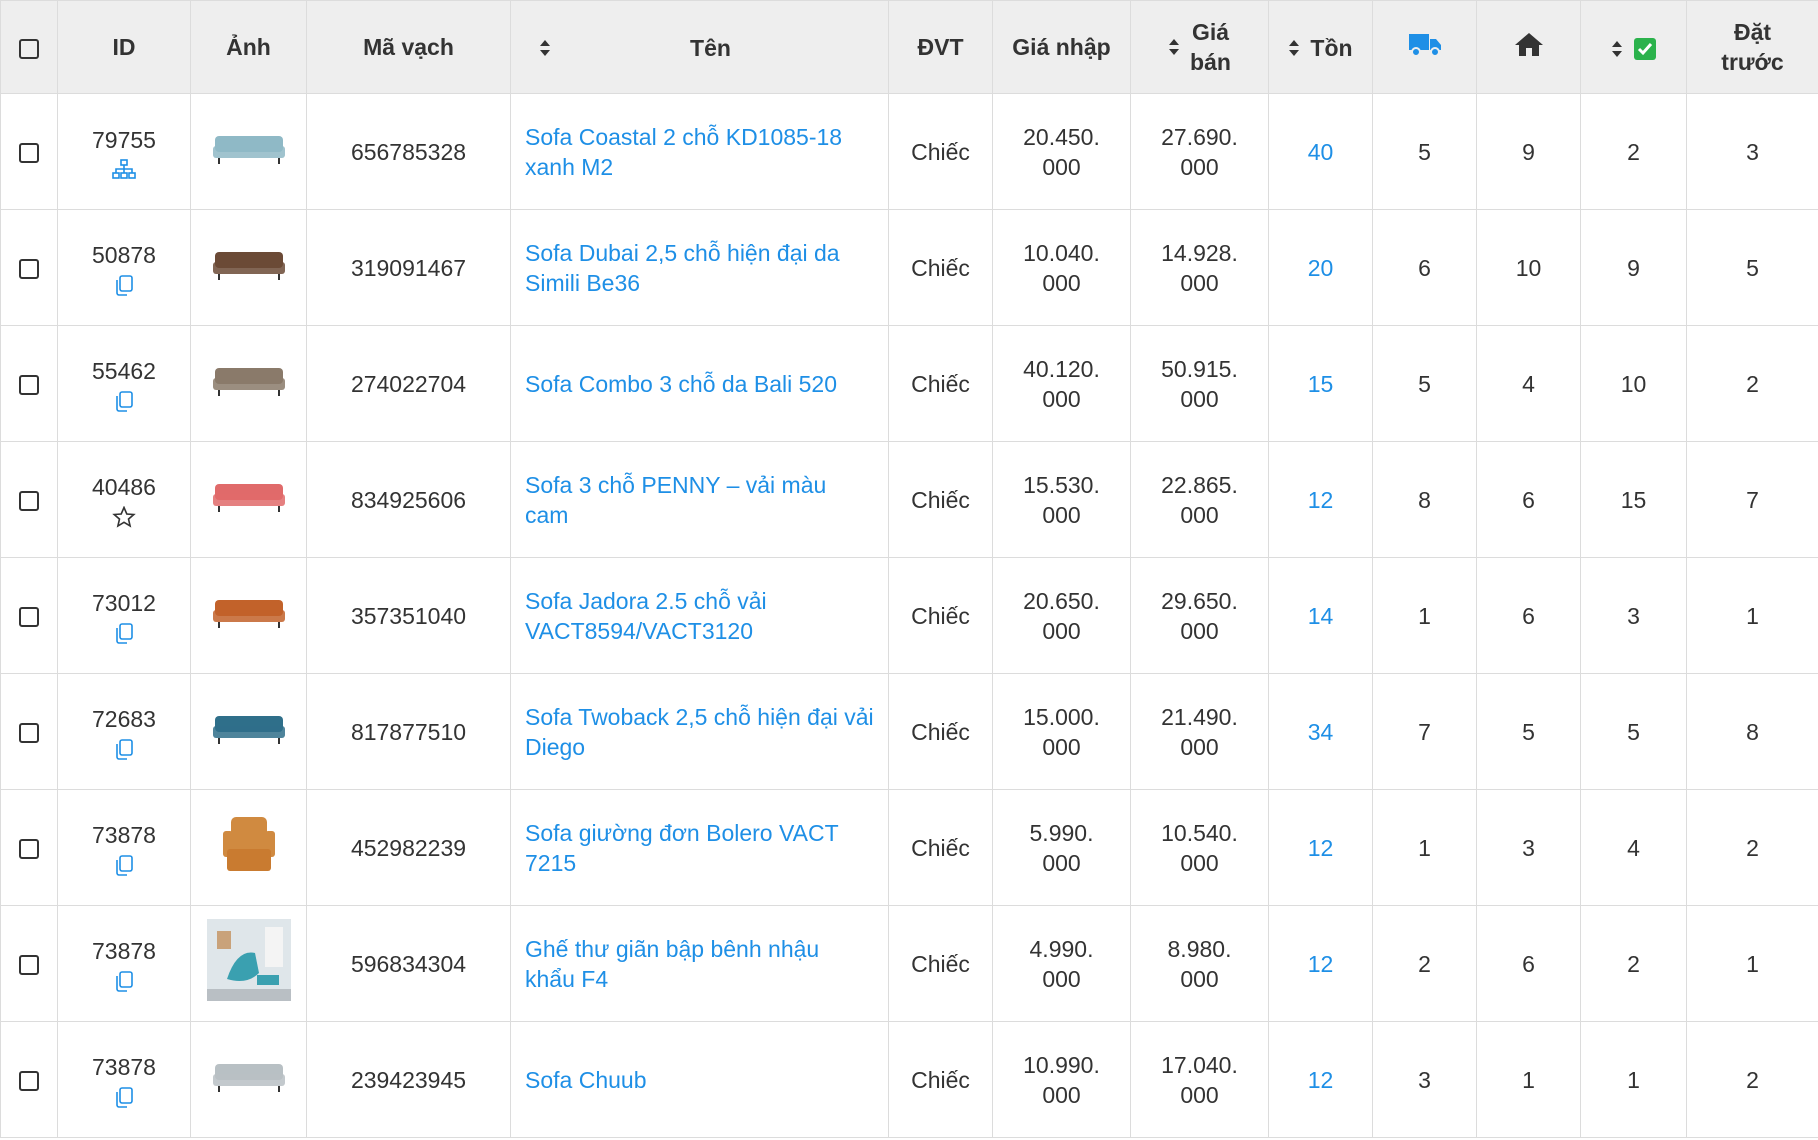 This screenshot has height=1140, width=1818. What do you see at coordinates (124, 718) in the screenshot?
I see `product-id: 72683` at bounding box center [124, 718].